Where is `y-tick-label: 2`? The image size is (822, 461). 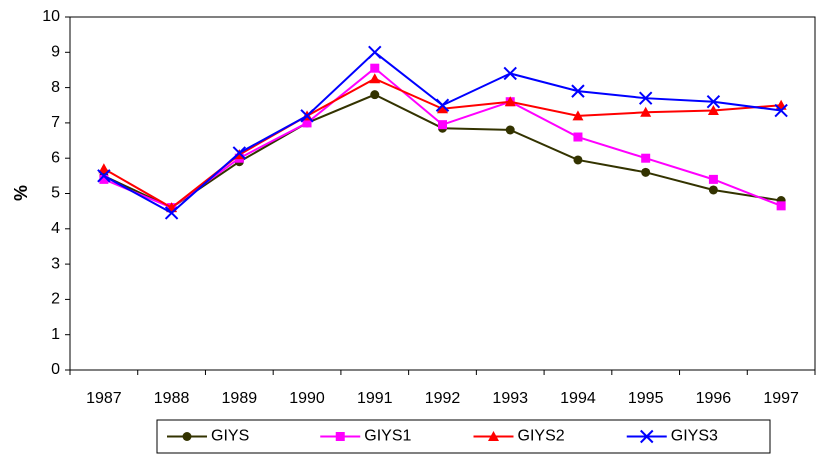 y-tick-label: 2 is located at coordinates (55, 299).